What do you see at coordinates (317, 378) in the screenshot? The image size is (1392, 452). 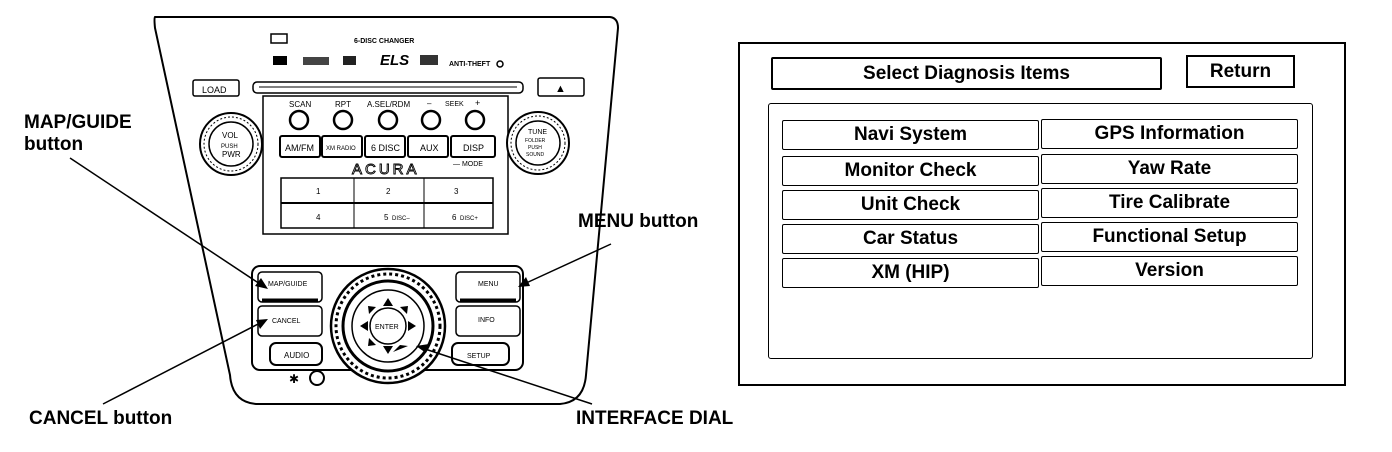 I see `light-button` at bounding box center [317, 378].